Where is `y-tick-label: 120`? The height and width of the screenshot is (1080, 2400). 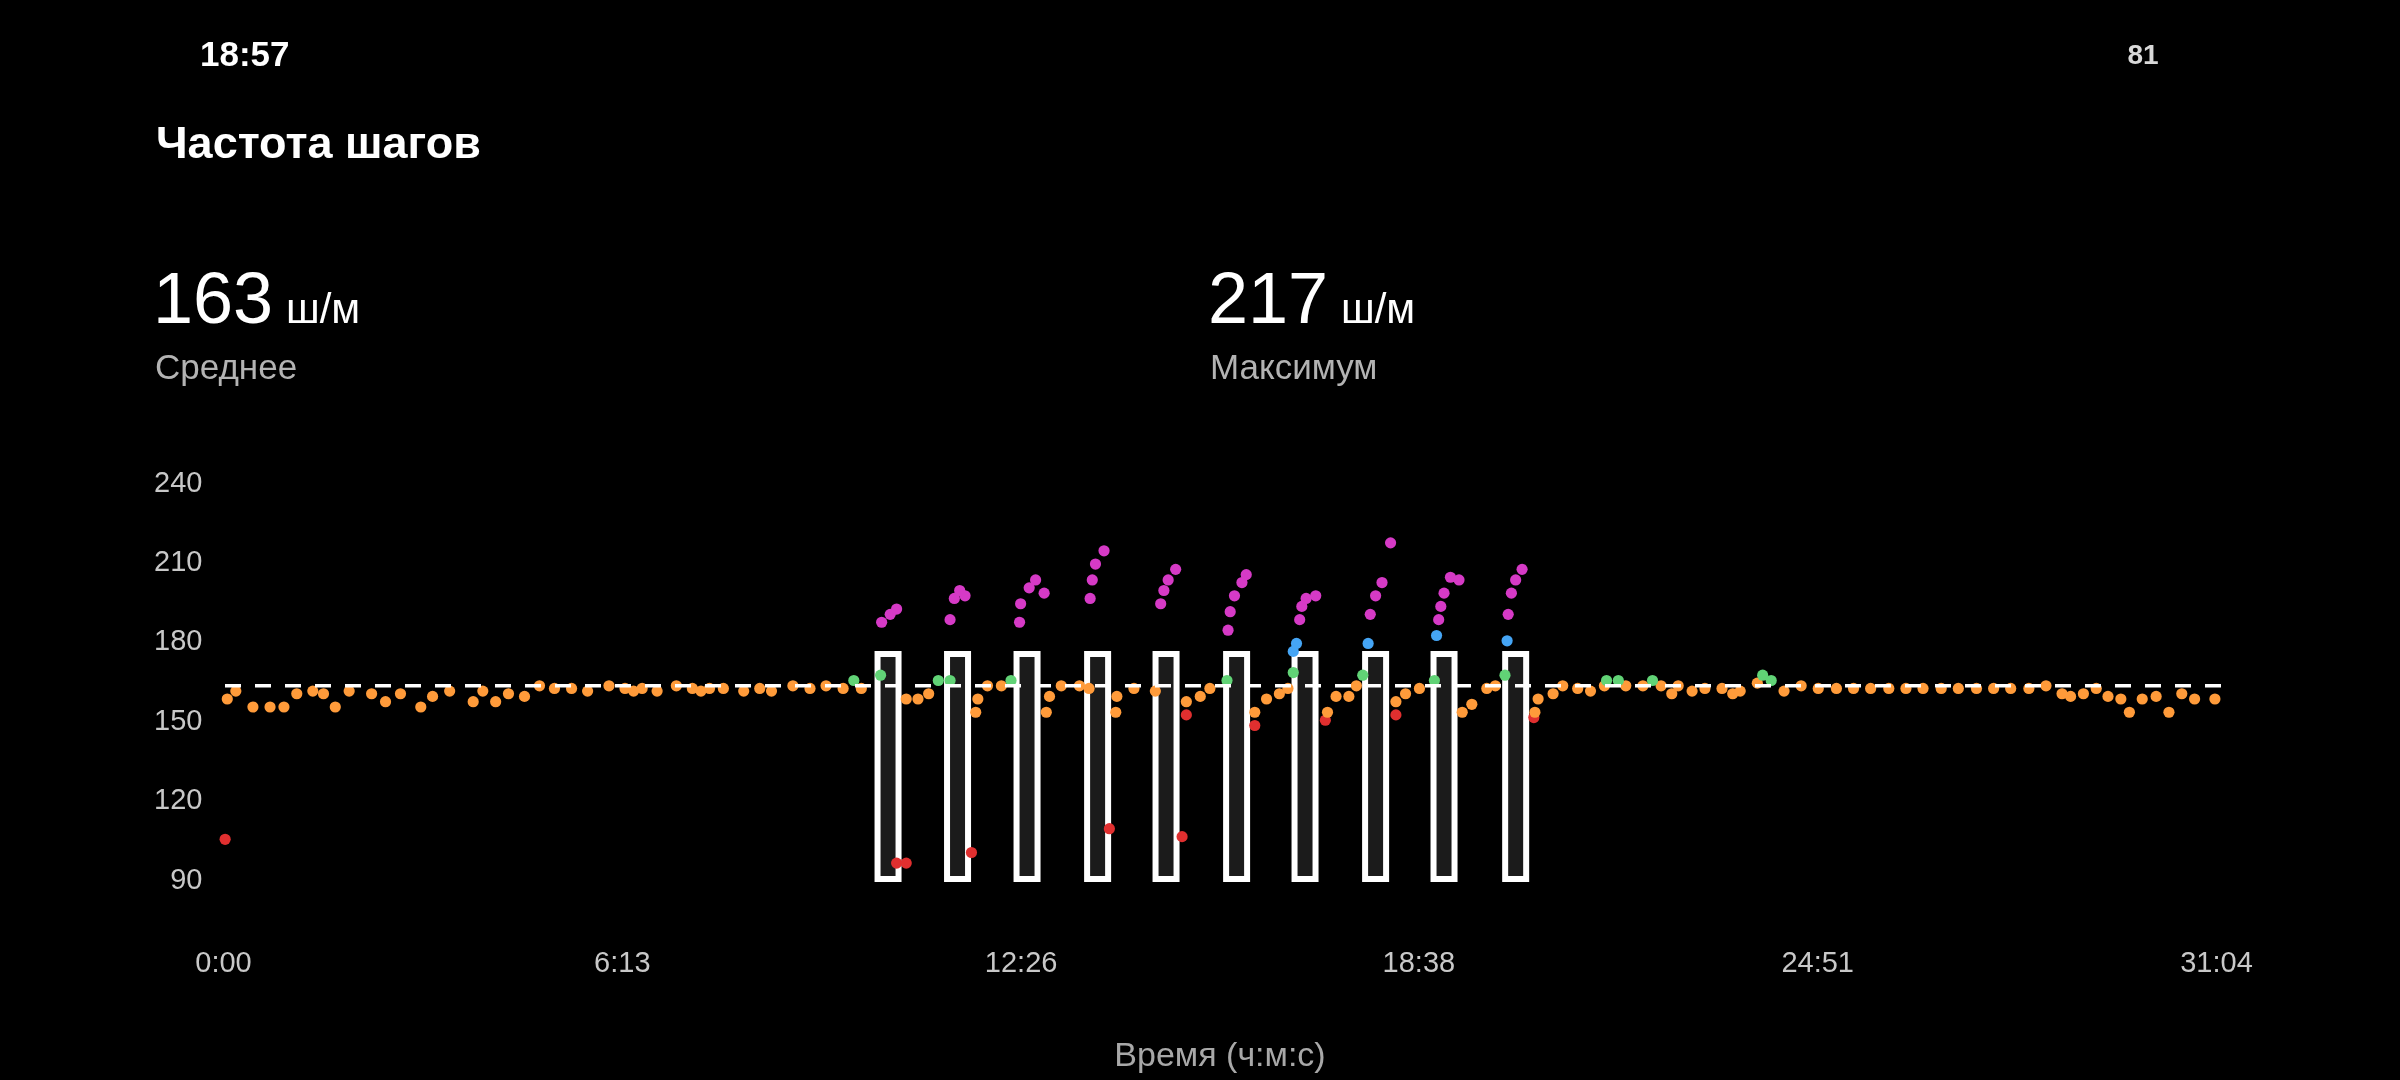 y-tick-label: 120 is located at coordinates (178, 799).